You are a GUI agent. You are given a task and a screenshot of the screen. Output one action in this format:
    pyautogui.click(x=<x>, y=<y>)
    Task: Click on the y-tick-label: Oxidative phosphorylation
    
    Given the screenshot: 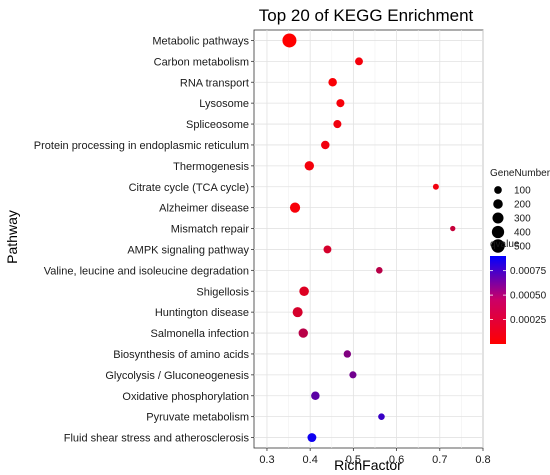 What is the action you would take?
    pyautogui.click(x=185, y=397)
    